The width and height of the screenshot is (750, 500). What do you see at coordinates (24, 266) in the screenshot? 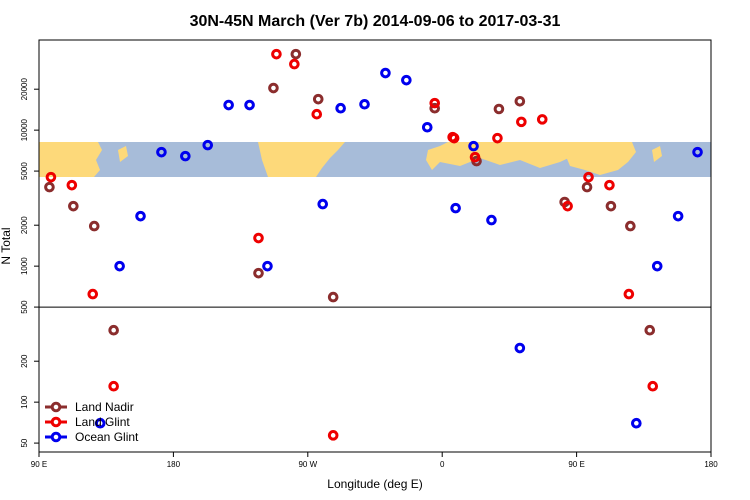
I see `y-tick-label: 1000` at bounding box center [24, 266].